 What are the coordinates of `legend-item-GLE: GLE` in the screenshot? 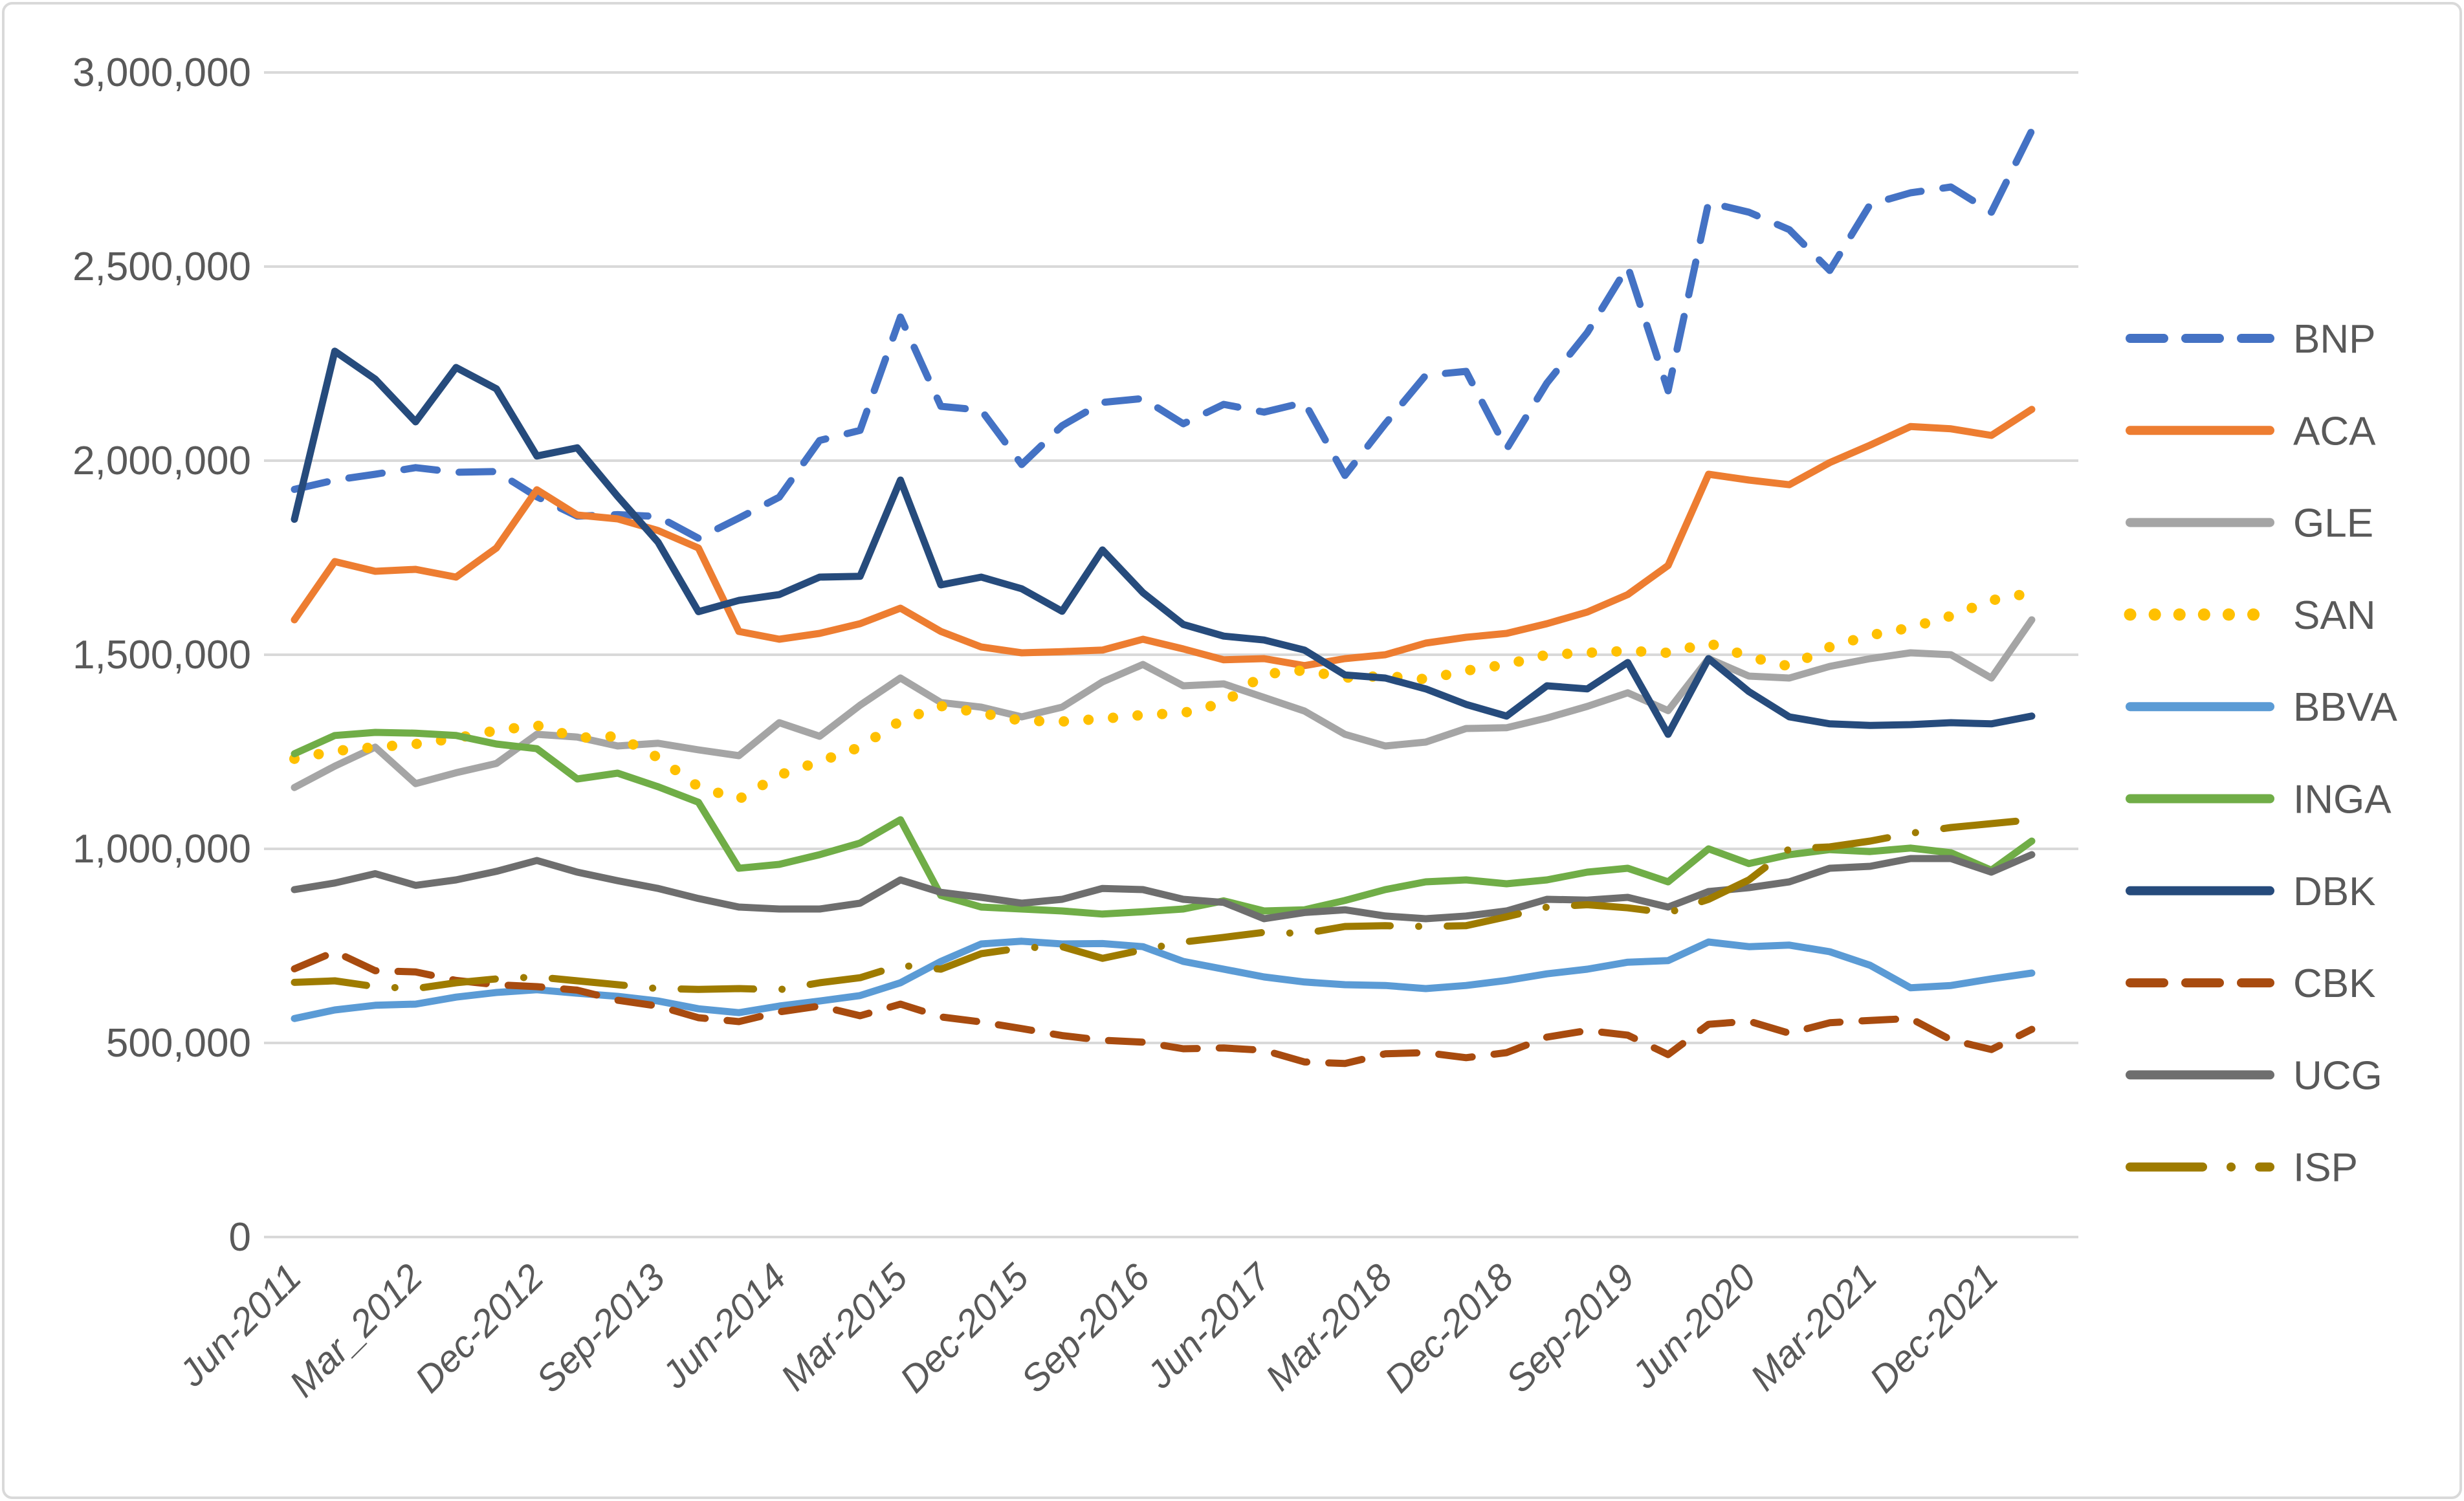 It's located at (2249, 523).